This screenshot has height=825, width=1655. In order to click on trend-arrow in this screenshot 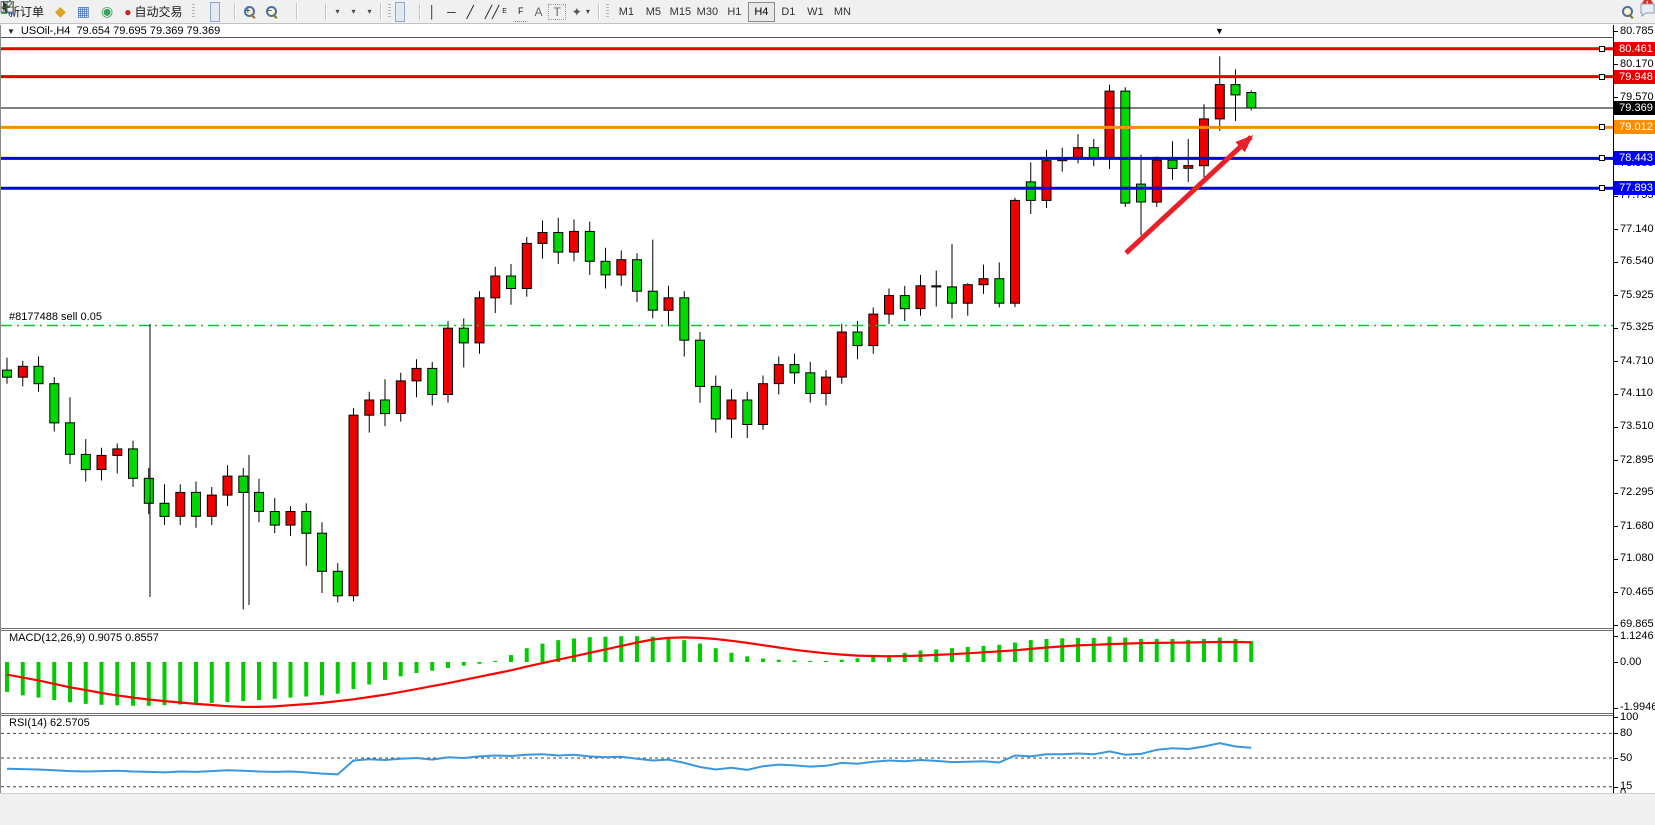, I will do `click(1189, 194)`.